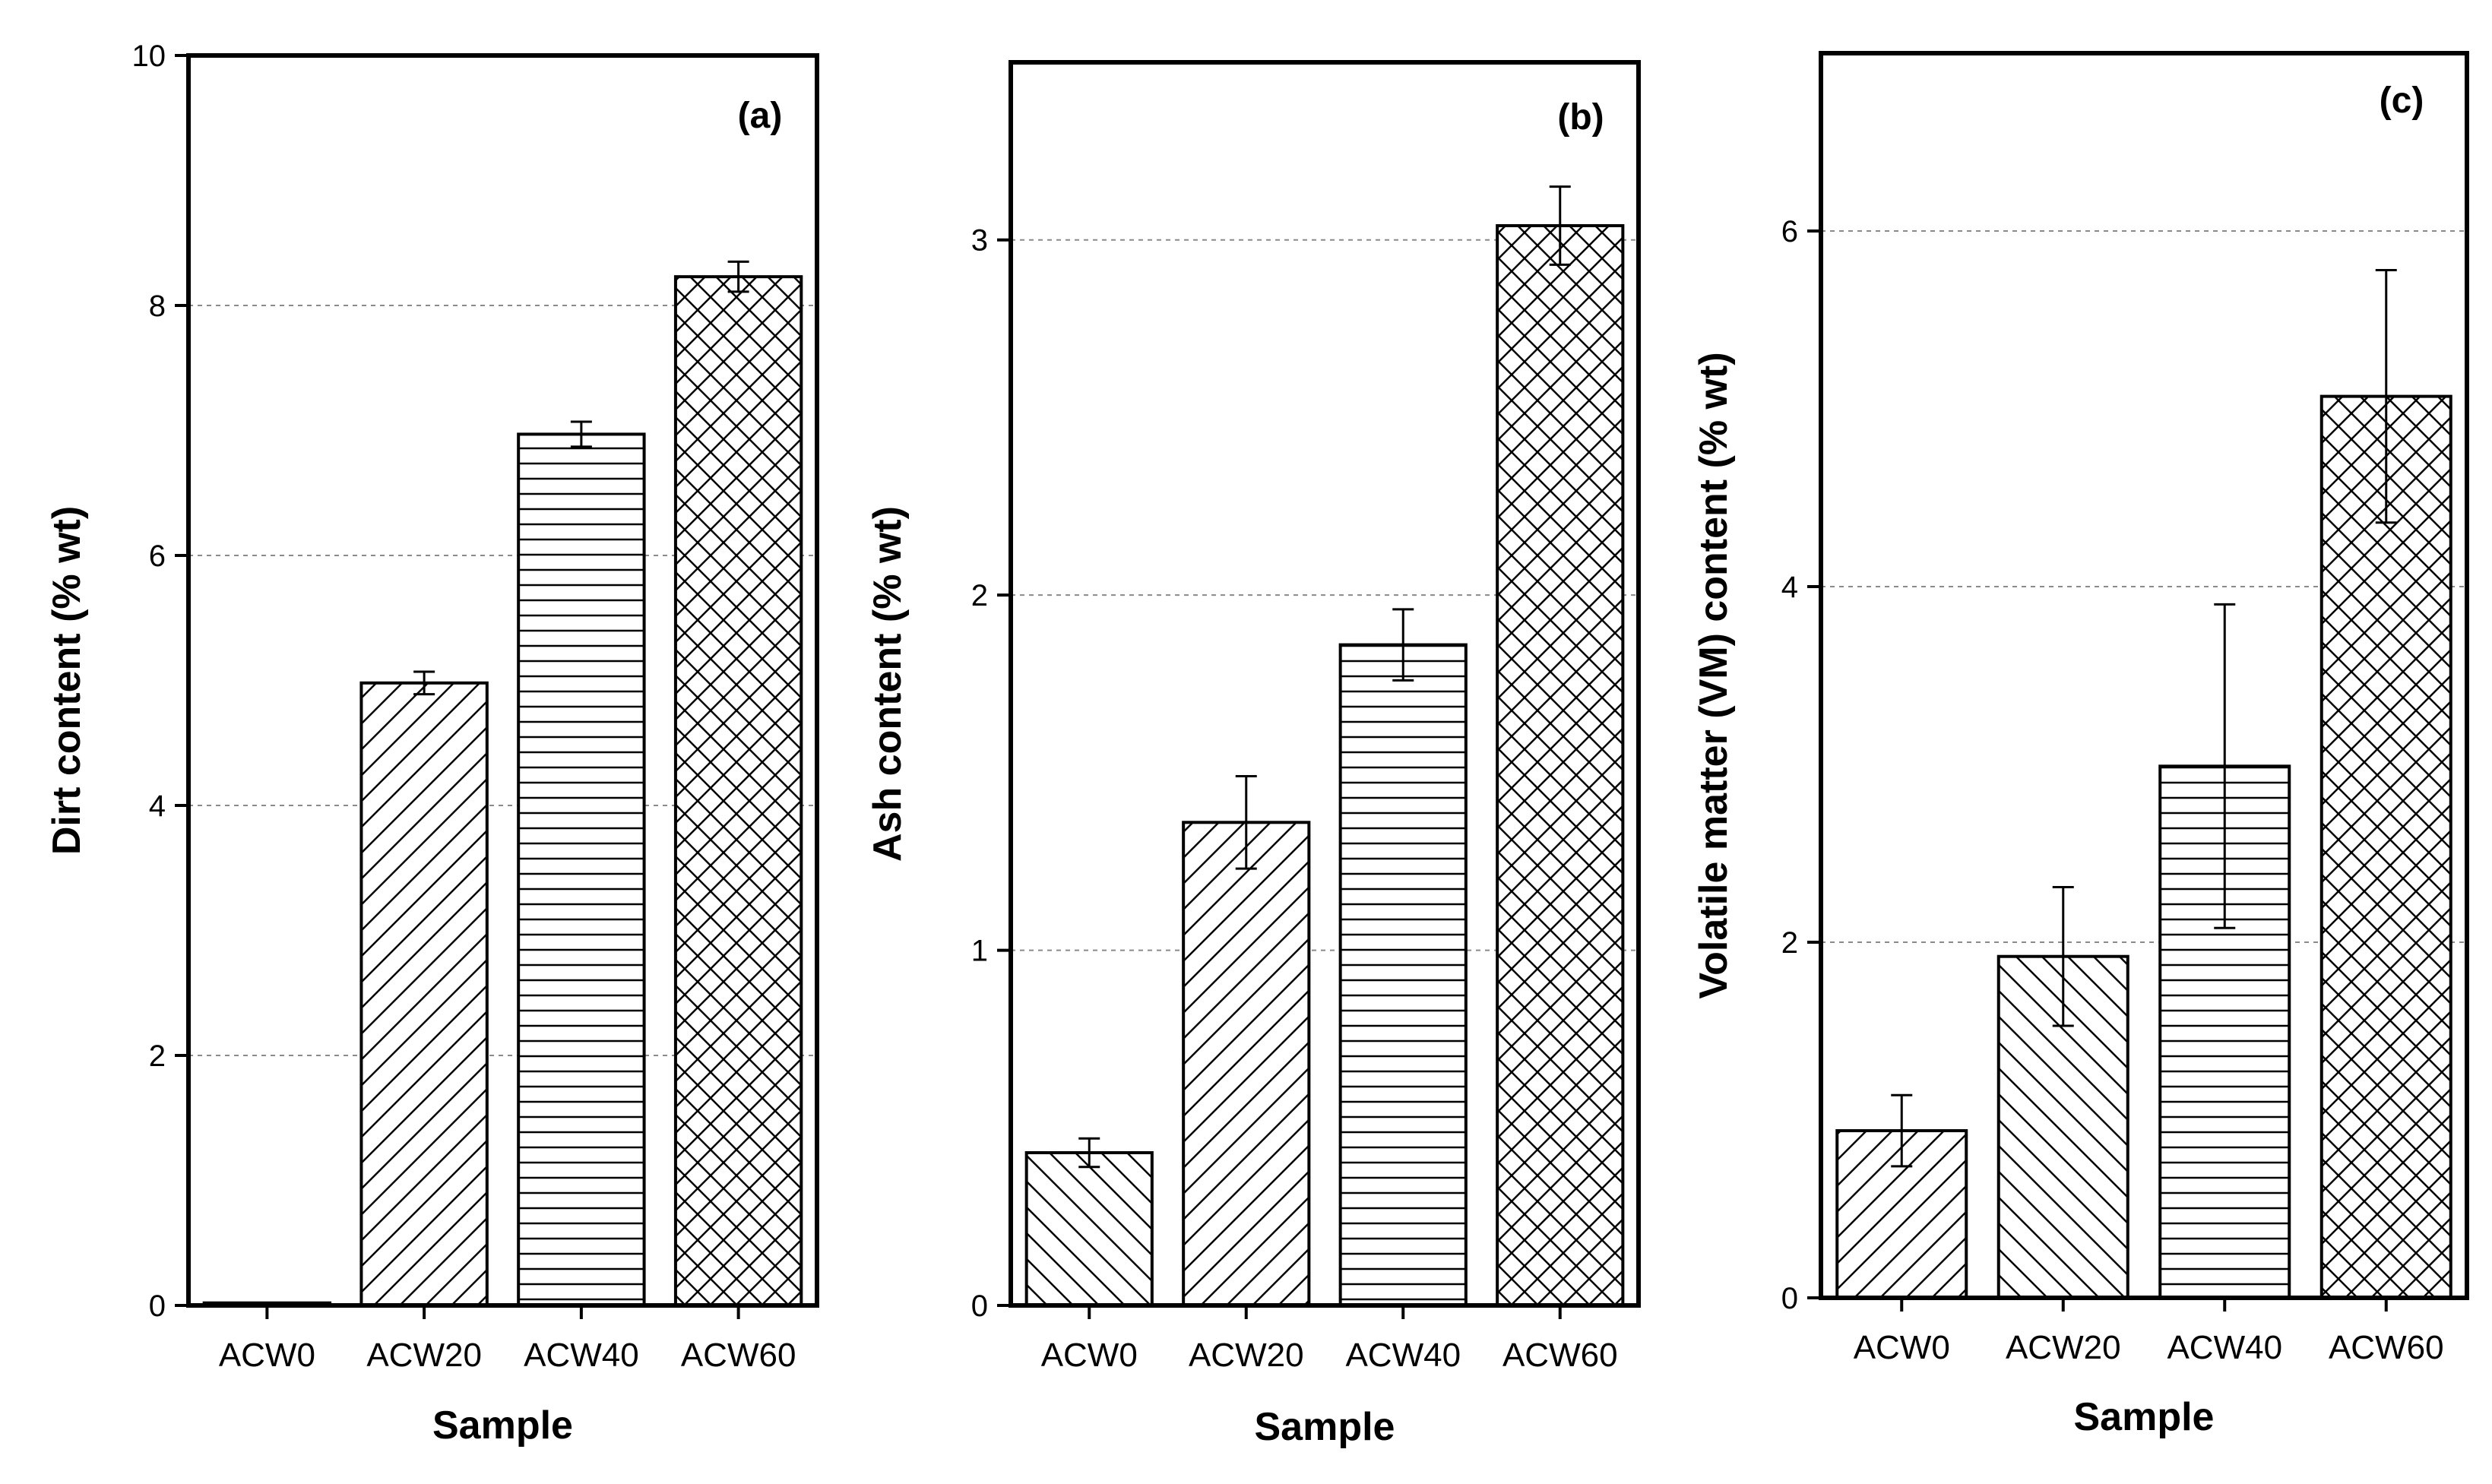  Describe the element at coordinates (157, 306) in the screenshot. I see `y-tick-label: 8` at that location.